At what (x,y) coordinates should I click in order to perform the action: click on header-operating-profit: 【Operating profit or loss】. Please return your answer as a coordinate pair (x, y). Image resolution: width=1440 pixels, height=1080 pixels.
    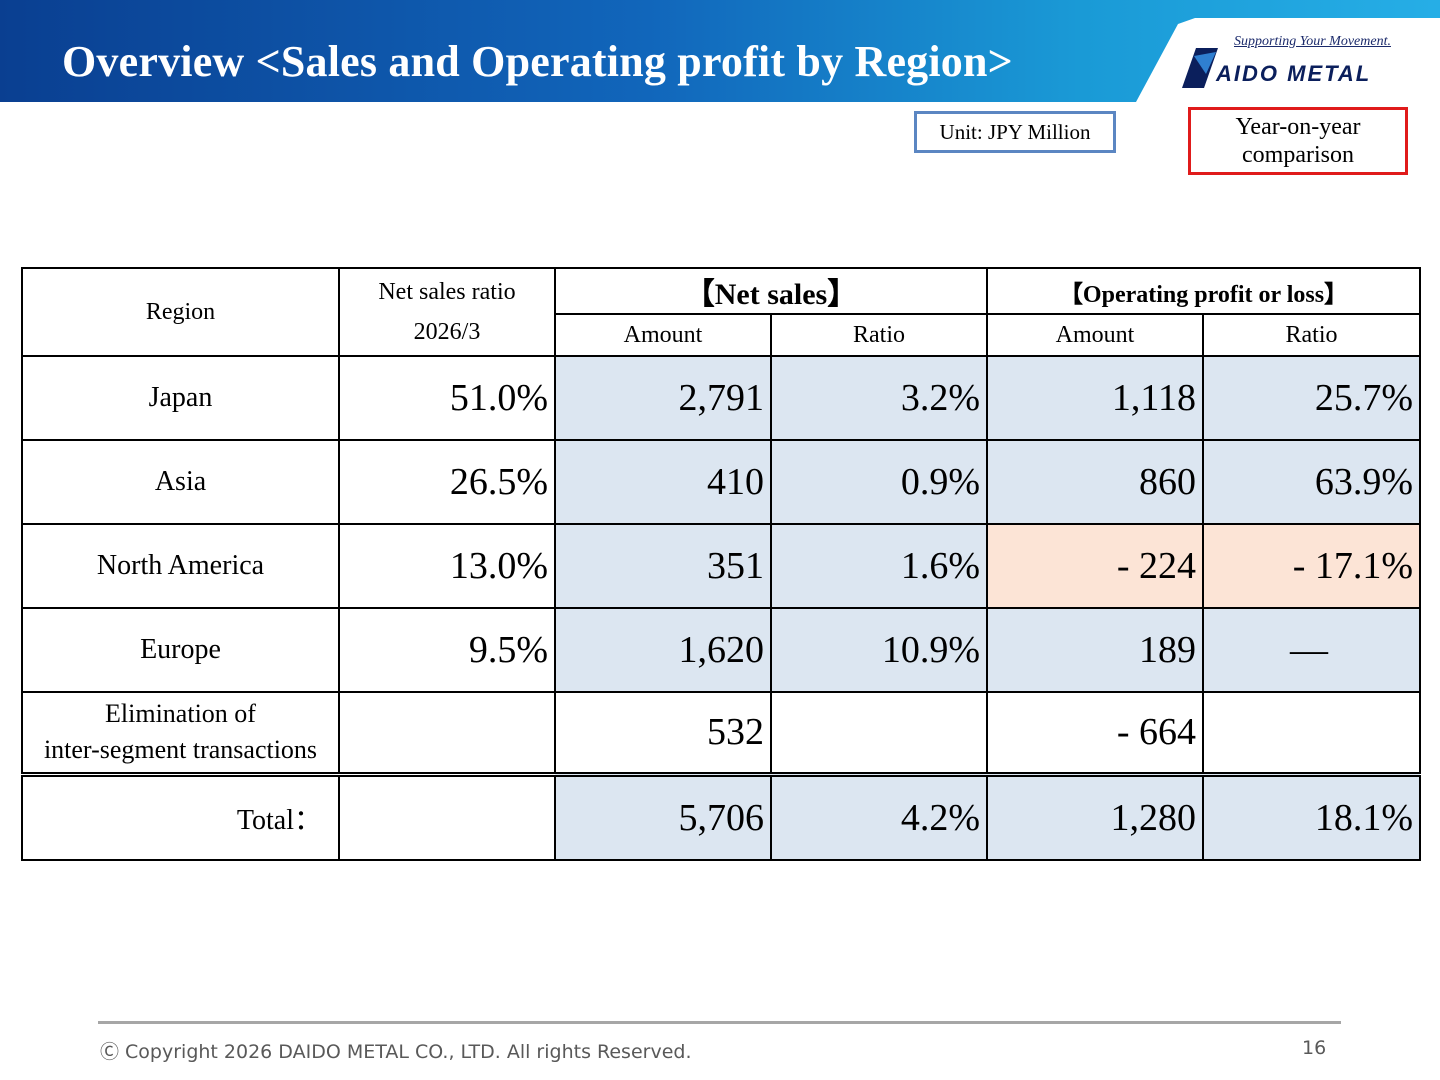
    Looking at the image, I should click on (1203, 291).